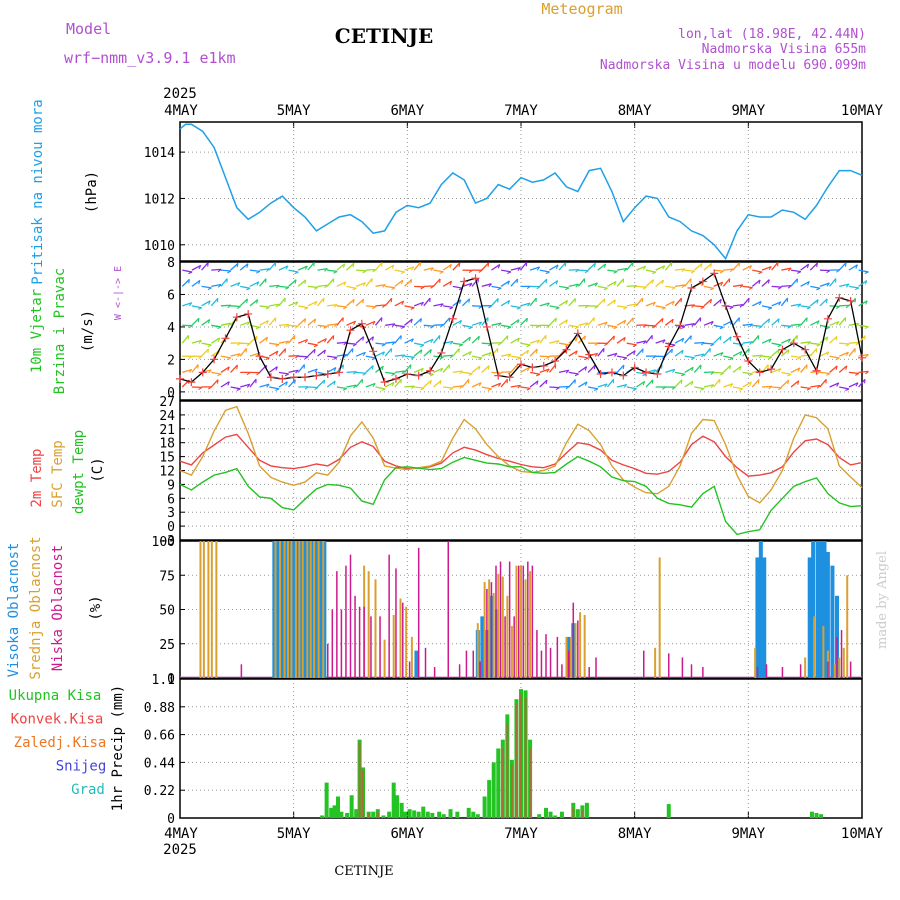 The width and height of the screenshot is (900, 900). Describe the element at coordinates (98, 469) in the screenshot. I see `temp-unit: (C)` at that location.